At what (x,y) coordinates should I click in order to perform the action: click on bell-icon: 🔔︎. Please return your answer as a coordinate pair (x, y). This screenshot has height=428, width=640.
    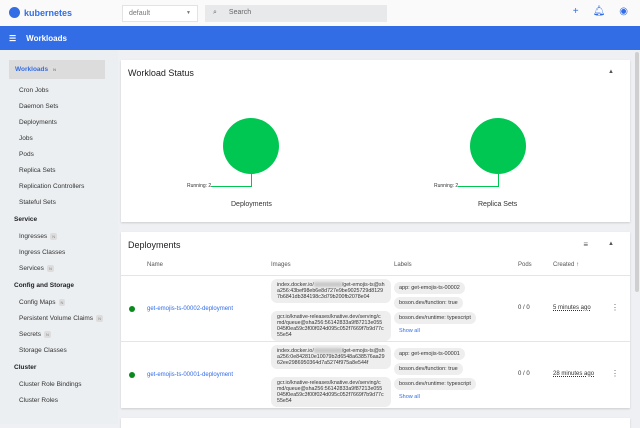
    Looking at the image, I should click on (599, 11).